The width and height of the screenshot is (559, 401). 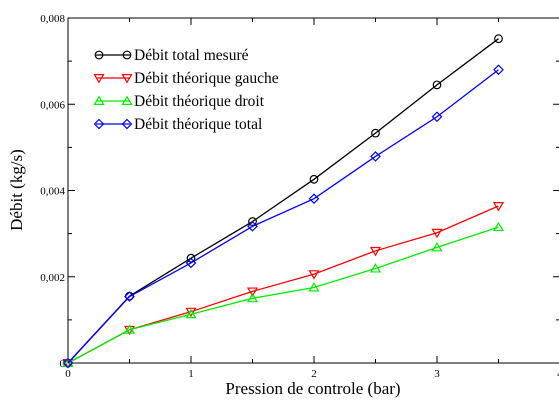 I want to click on legend-entry: Débit total mesuré, so click(x=171, y=55).